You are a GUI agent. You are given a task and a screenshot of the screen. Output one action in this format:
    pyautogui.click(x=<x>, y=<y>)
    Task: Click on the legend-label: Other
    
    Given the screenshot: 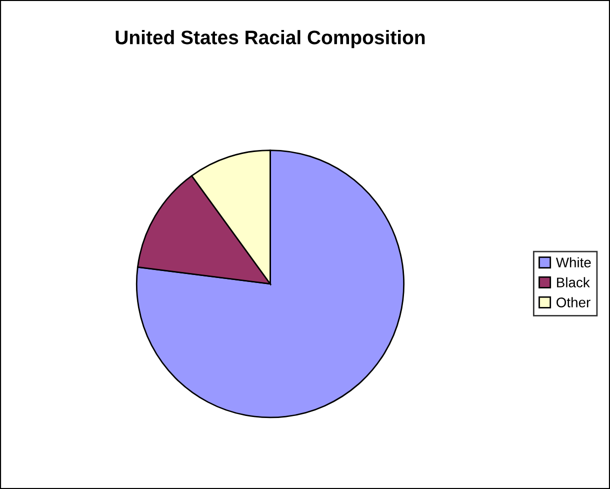 What is the action you would take?
    pyautogui.click(x=573, y=302)
    